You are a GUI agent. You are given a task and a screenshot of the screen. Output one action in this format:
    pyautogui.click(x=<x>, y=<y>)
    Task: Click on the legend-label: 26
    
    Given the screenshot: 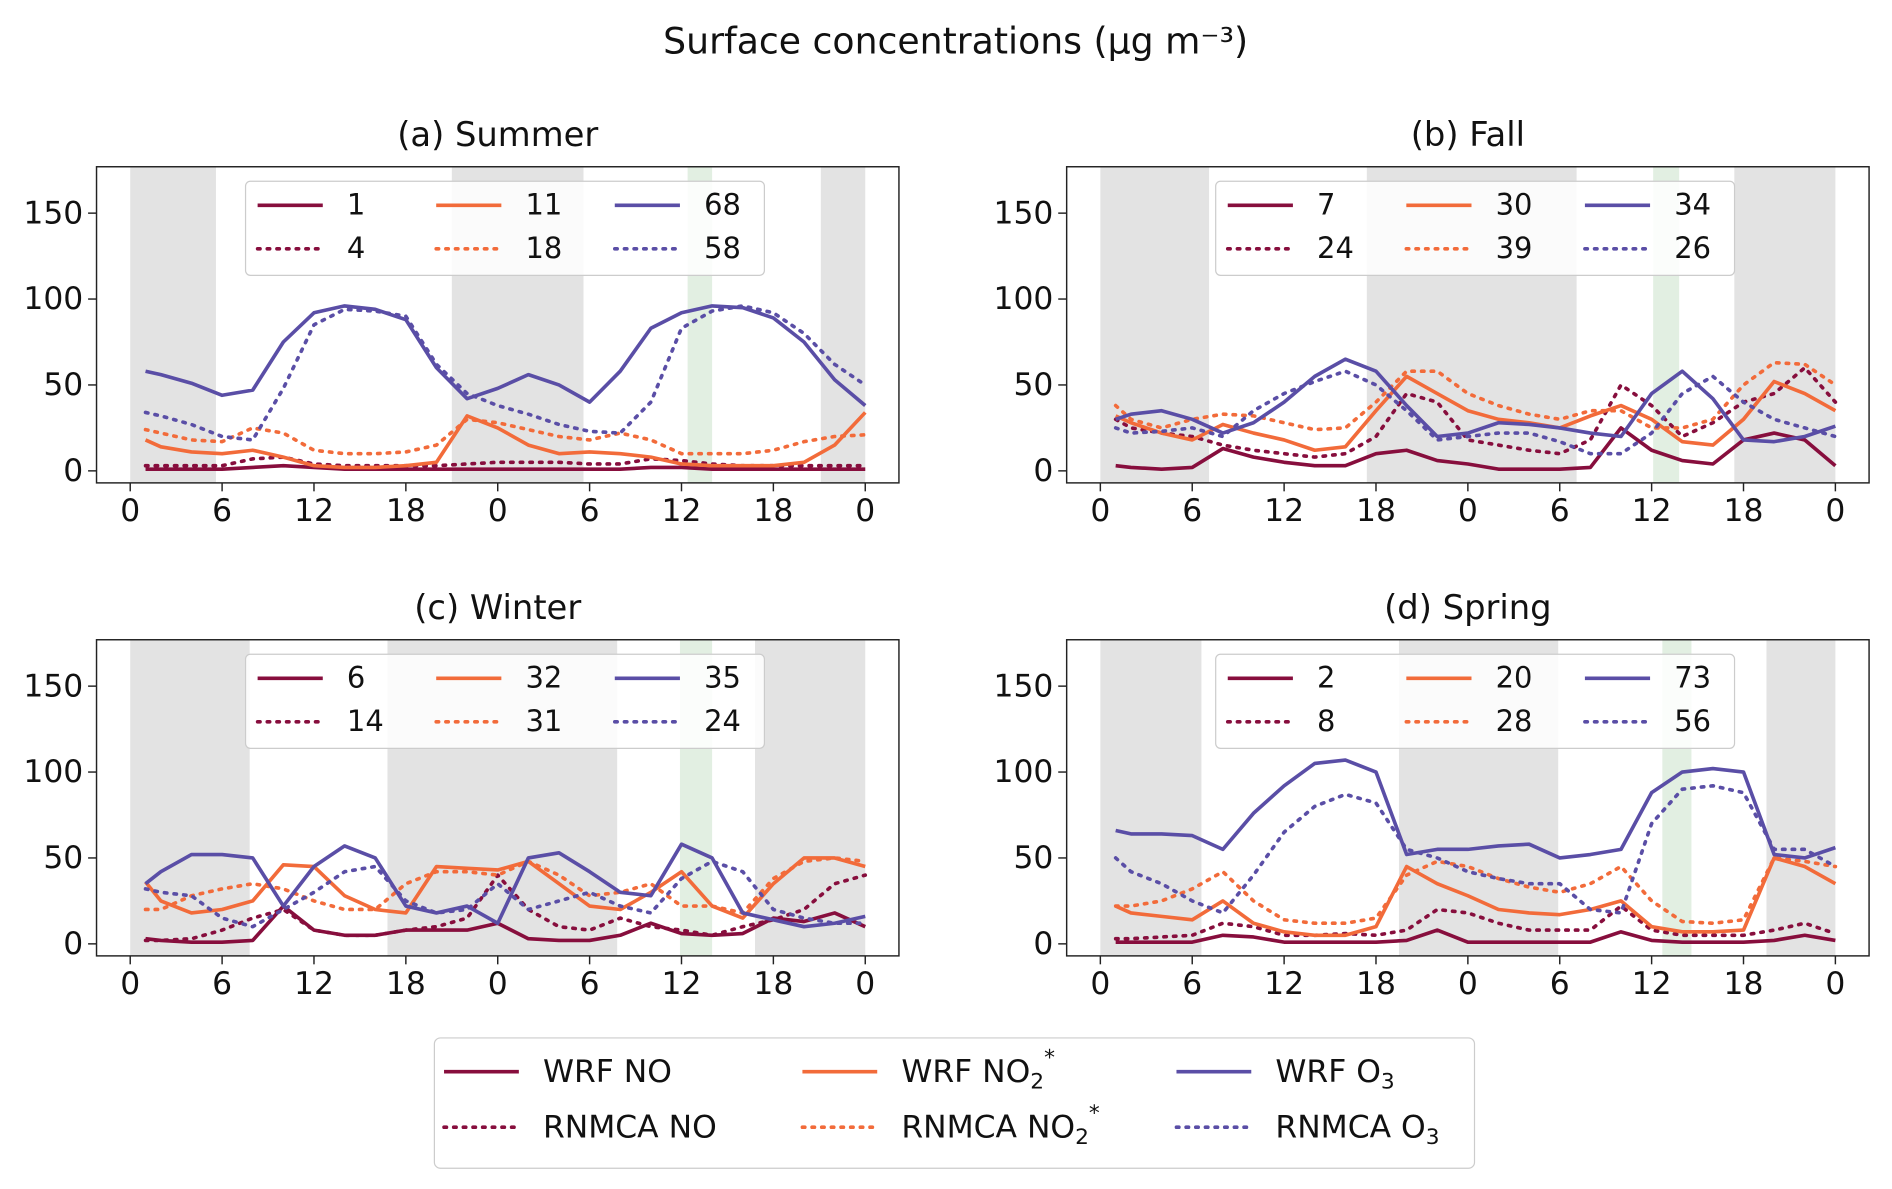 What is the action you would take?
    pyautogui.click(x=1692, y=248)
    